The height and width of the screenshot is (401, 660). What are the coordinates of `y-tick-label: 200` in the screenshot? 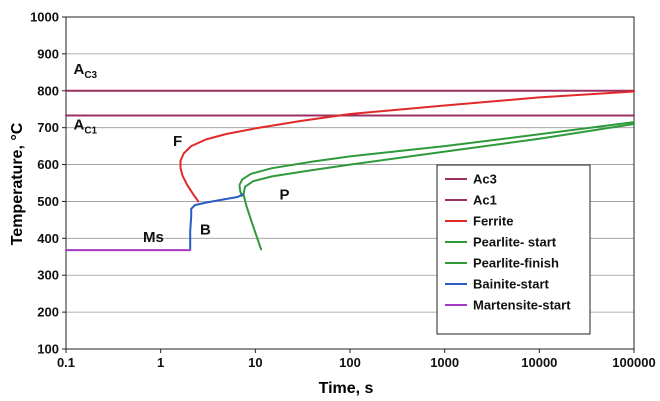 It's located at (48, 312).